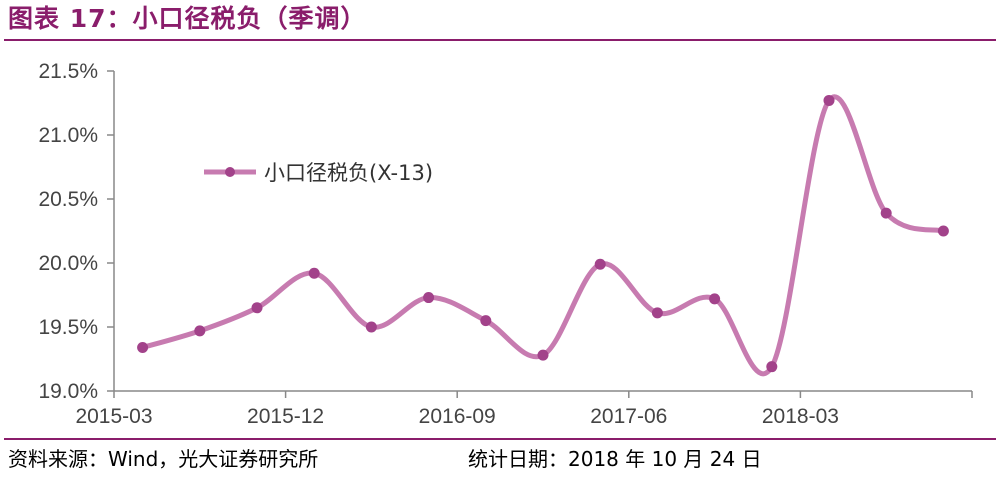 This screenshot has width=1000, height=480. What do you see at coordinates (187, 18) in the screenshot?
I see `chart-title: 图表 17：小口径税负（季调）` at bounding box center [187, 18].